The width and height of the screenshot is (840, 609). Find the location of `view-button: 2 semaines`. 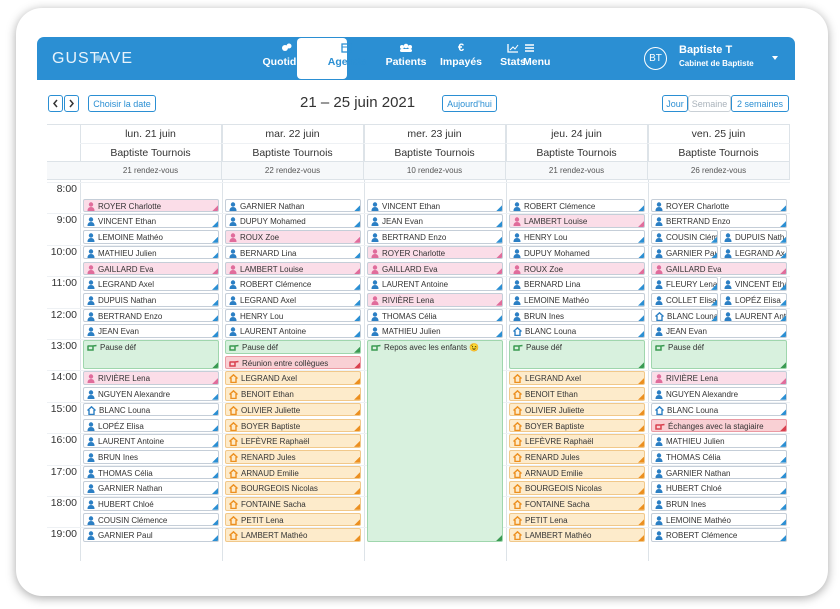

view-button: 2 semaines is located at coordinates (760, 103).